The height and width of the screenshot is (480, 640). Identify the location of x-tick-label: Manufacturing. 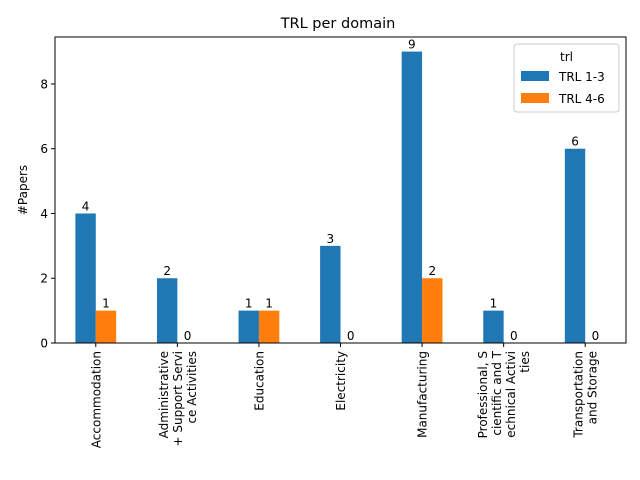
(423, 394).